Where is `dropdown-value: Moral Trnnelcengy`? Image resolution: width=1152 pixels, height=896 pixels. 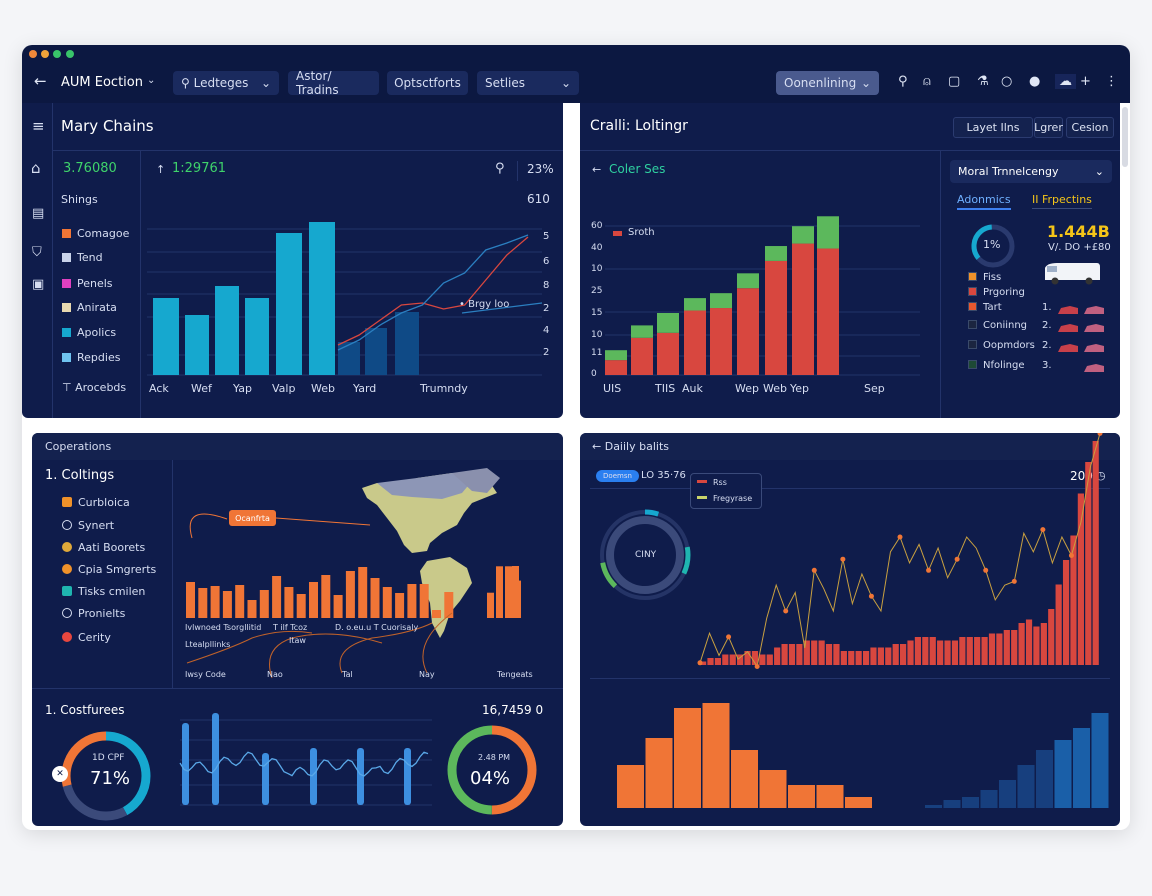 dropdown-value: Moral Trnnelcengy is located at coordinates (1008, 171).